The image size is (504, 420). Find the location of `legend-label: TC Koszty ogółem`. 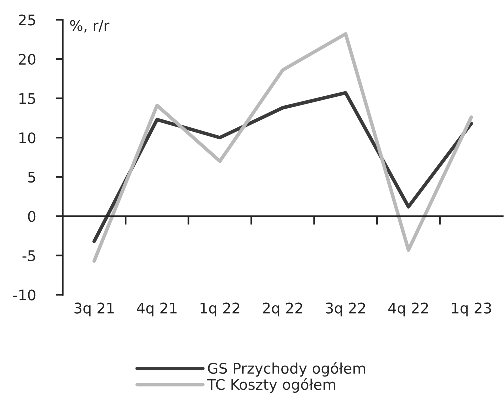

legend-label: TC Koszty ogółem is located at coordinates (271, 386).